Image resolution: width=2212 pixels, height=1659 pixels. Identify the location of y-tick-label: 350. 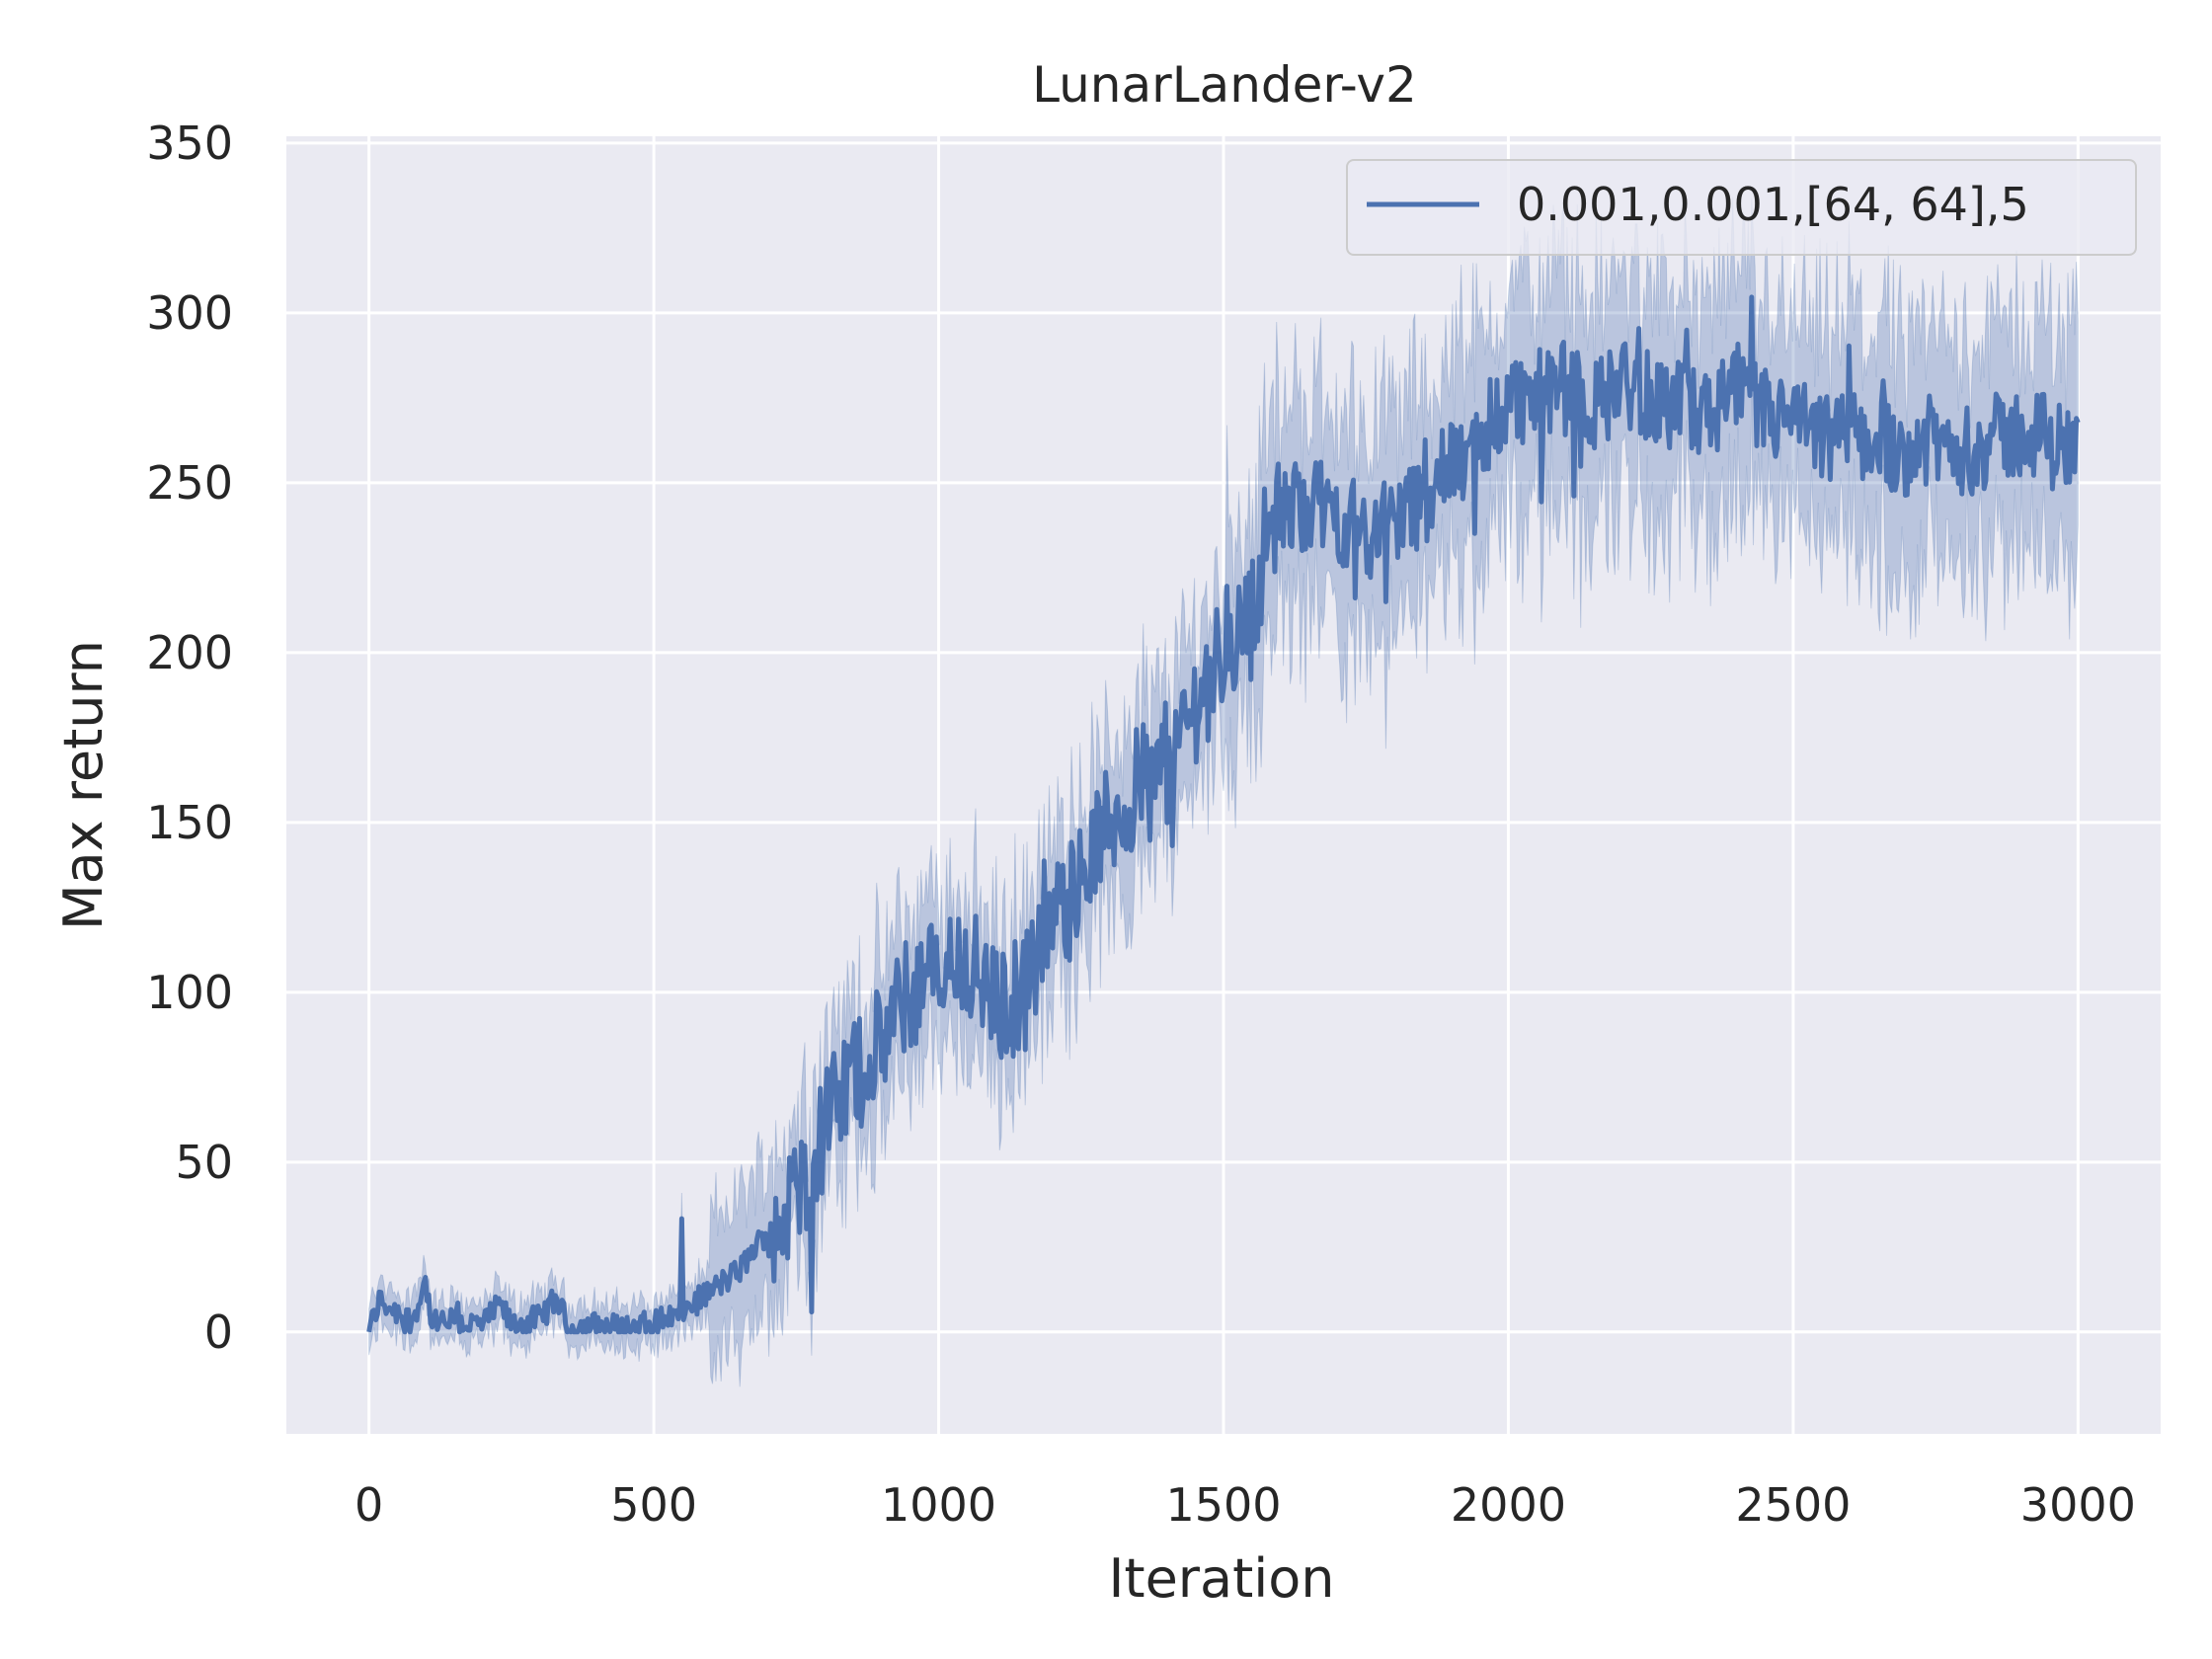
(190, 144).